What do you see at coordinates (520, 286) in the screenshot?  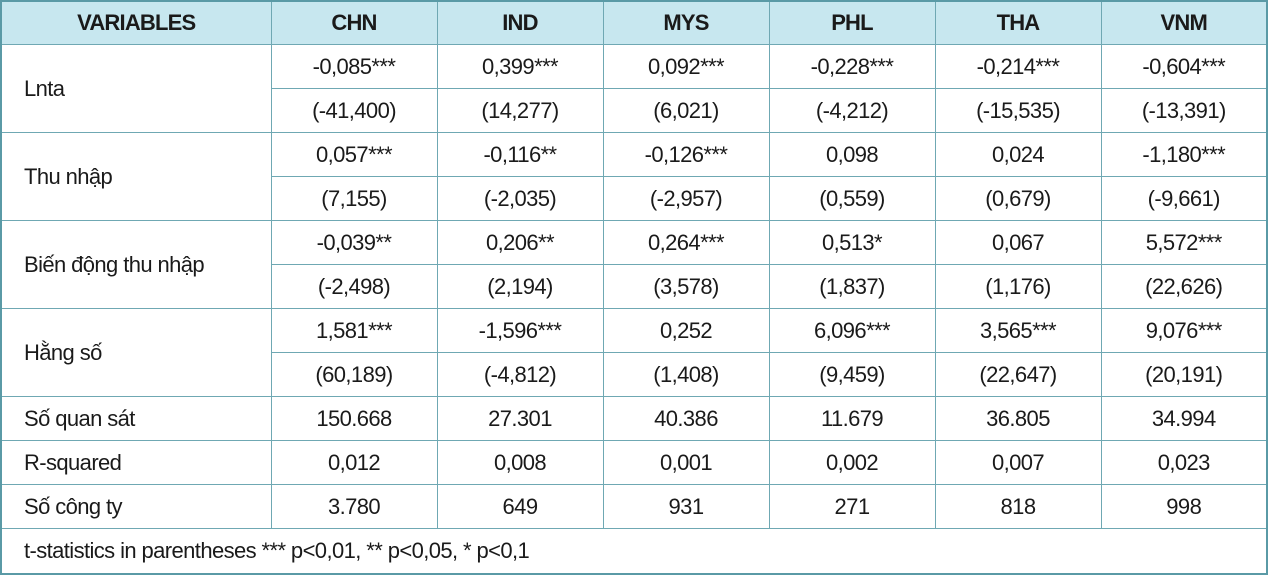 I see `tstat-cell: (2,194)` at bounding box center [520, 286].